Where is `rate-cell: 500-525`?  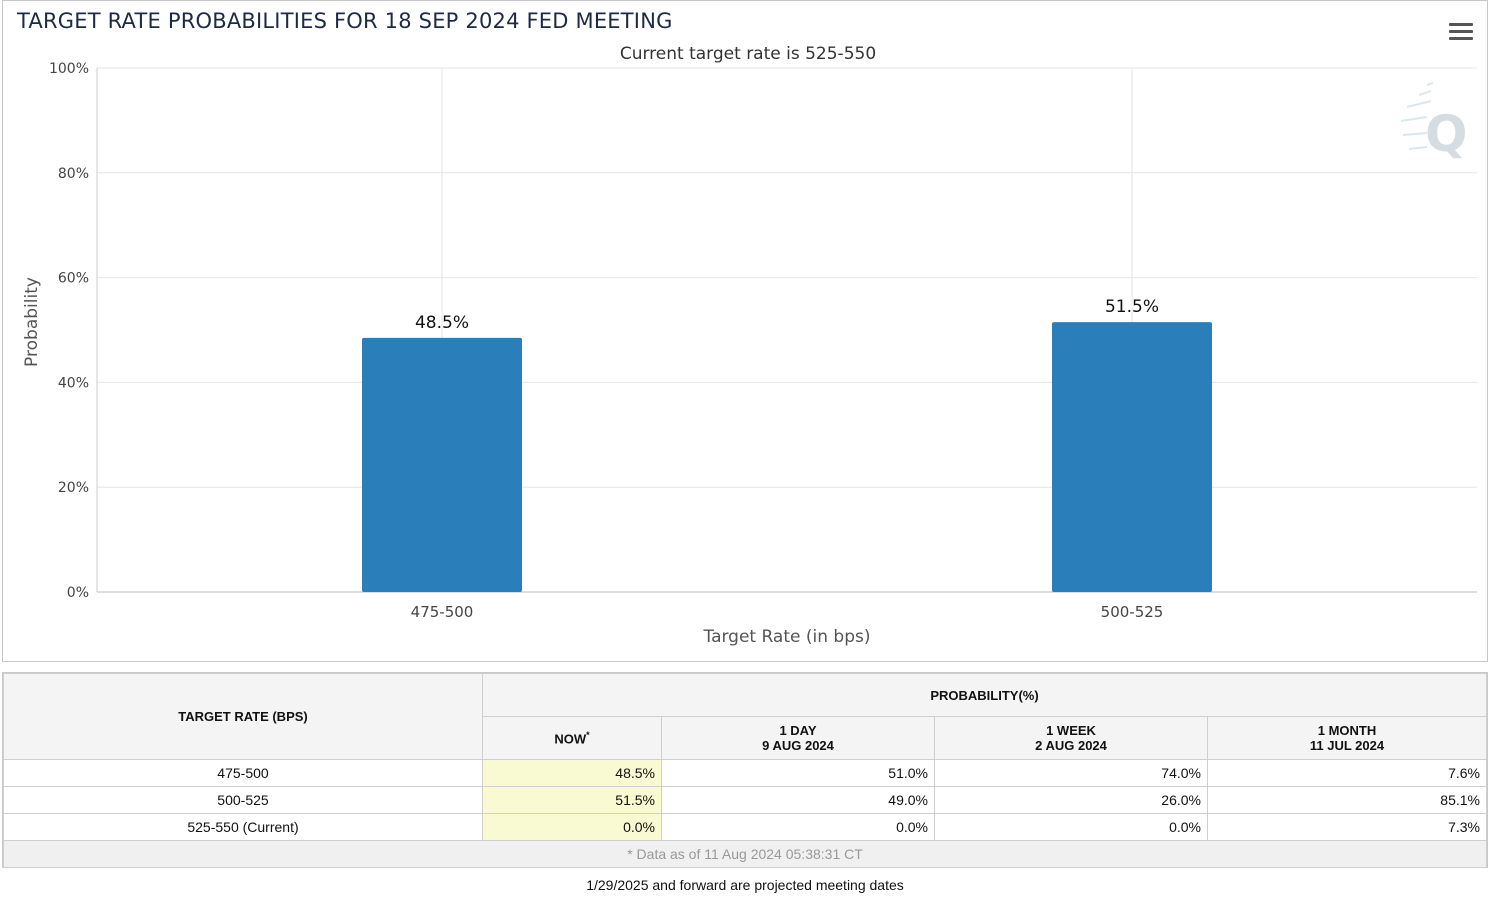
rate-cell: 500-525 is located at coordinates (243, 800).